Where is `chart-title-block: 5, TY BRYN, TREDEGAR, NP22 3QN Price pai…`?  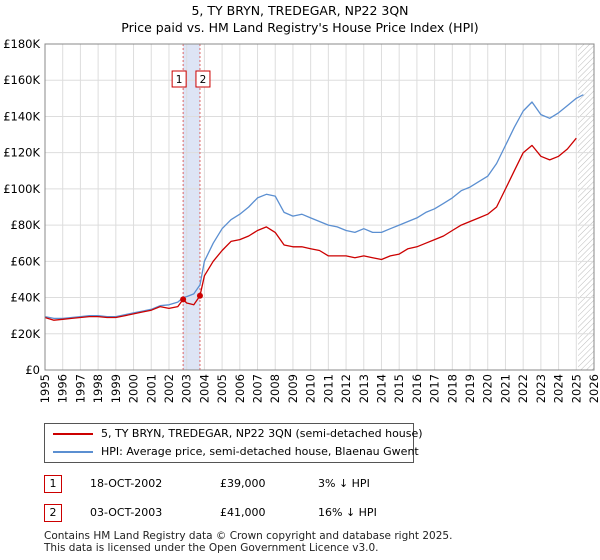
chart-title-block: 5, TY BRYN, TREDEGAR, NP22 3QN Price pai… is located at coordinates (300, 19).